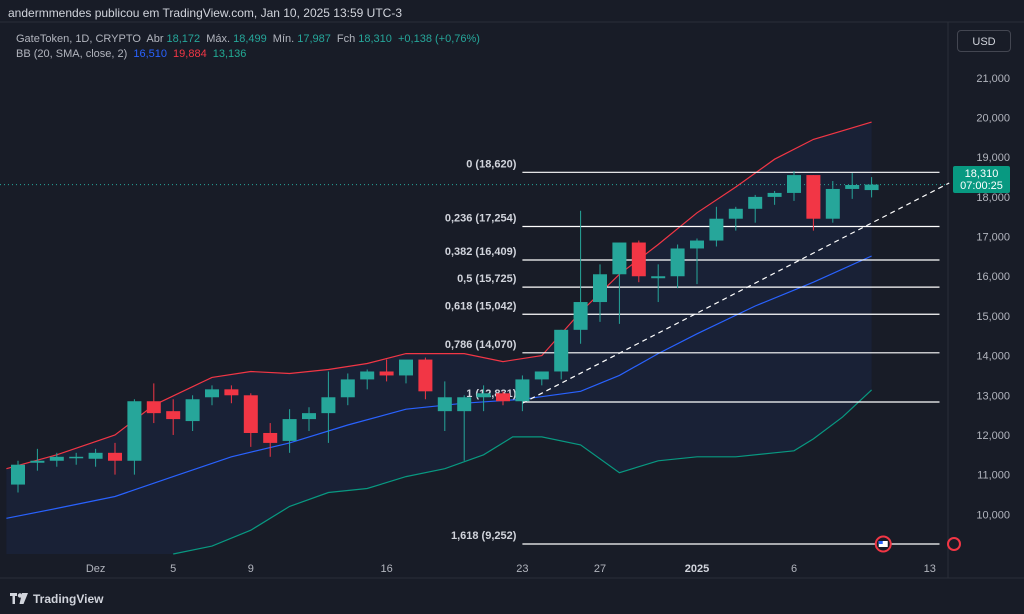  Describe the element at coordinates (346, 39) in the screenshot. I see `close-label: Fch` at that location.